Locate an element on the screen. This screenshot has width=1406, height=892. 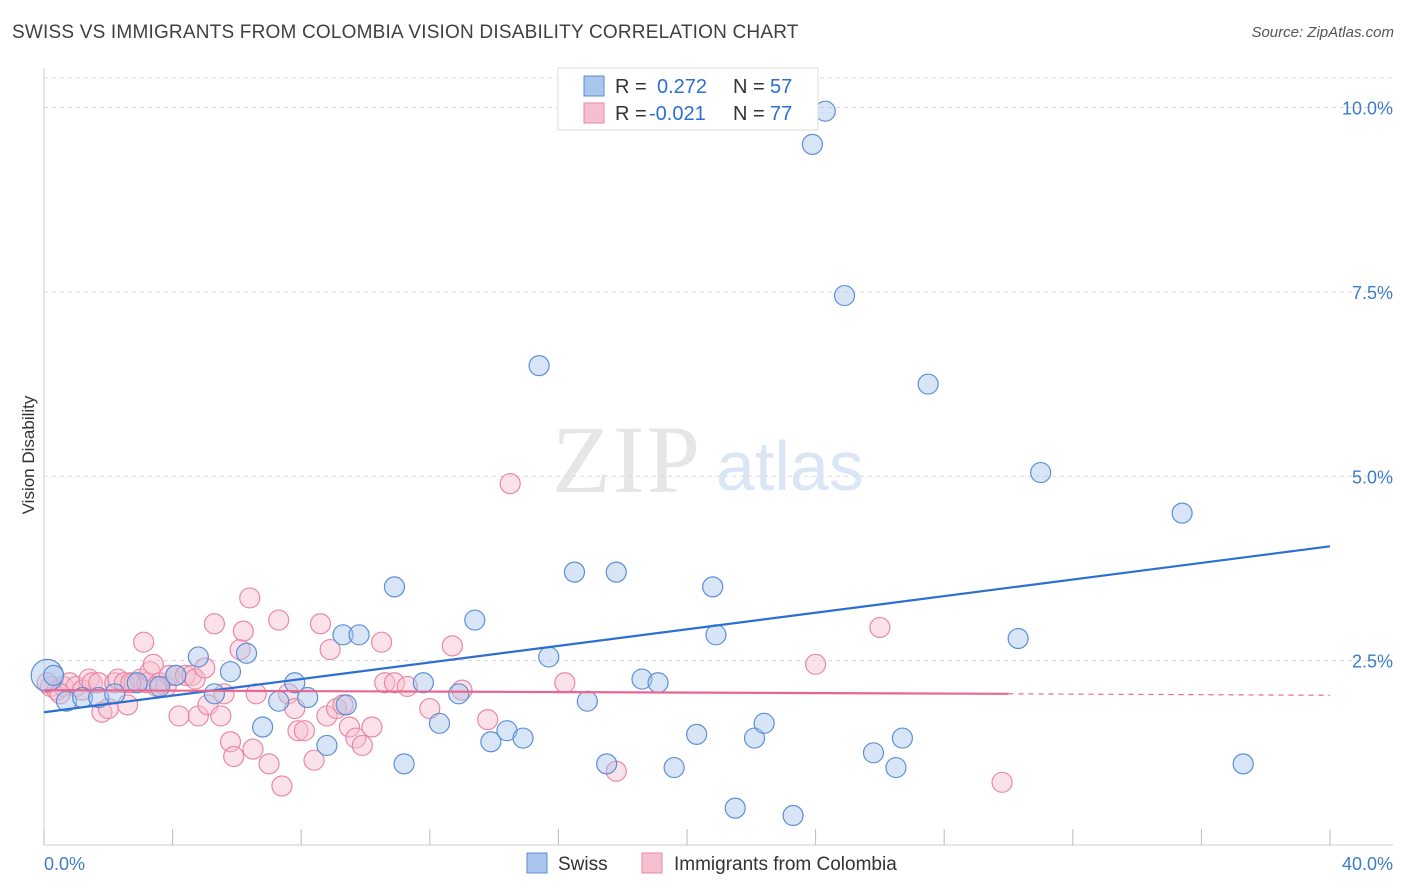
y-tick-label: 5.0% is located at coordinates (1372, 477).